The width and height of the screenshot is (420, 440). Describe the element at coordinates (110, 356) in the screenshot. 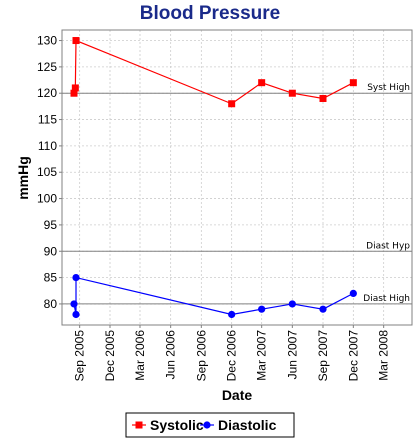

I see `x-tick-label: Dec 2005` at that location.